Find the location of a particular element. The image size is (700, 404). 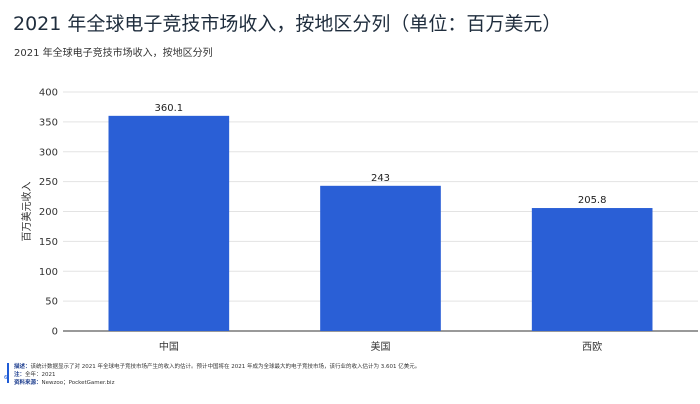

footer-accent-bar is located at coordinates (8, 373).